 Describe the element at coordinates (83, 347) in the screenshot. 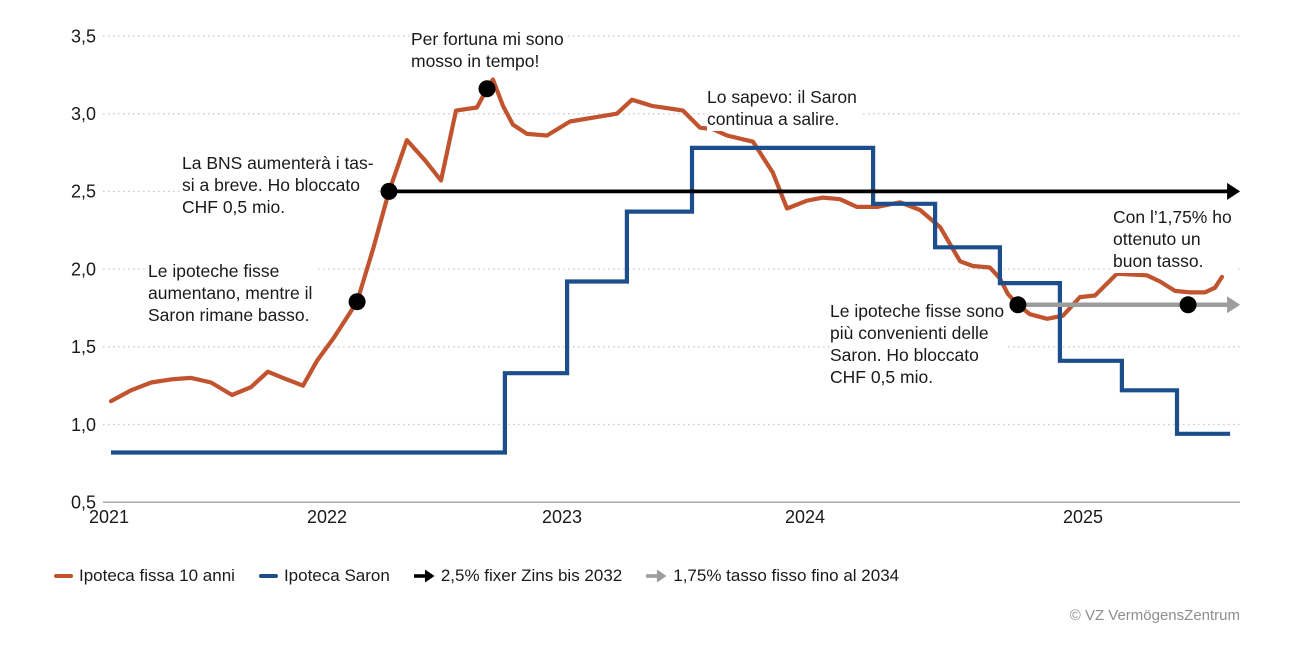

I see `y-tick-label: 1,5` at that location.